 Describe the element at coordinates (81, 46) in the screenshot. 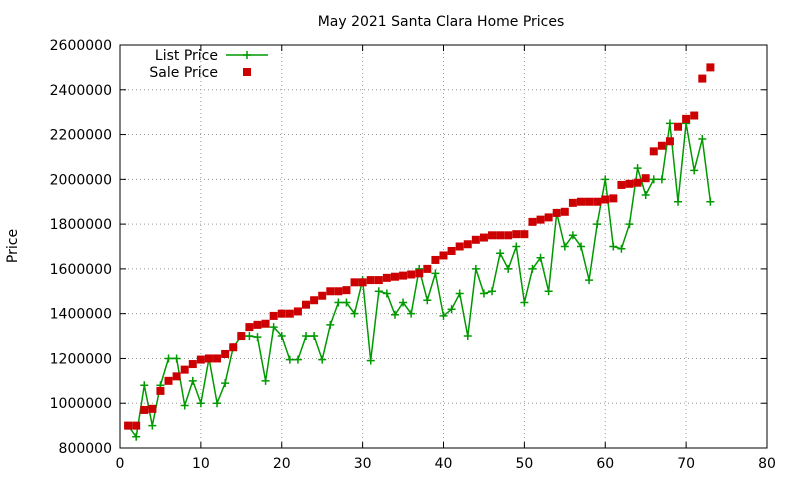

I see `y-tick-label: 2600000` at that location.